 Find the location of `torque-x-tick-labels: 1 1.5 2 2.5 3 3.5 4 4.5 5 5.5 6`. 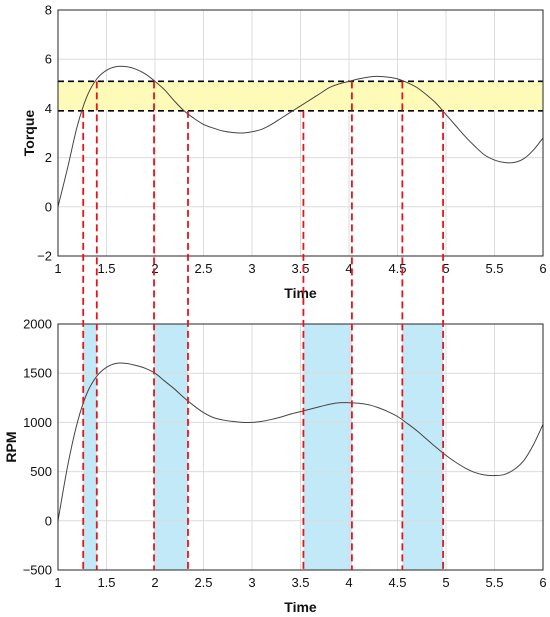

torque-x-tick-labels: 1 1.5 2 2.5 3 3.5 4 4.5 5 5.5 6 is located at coordinates (300, 268).